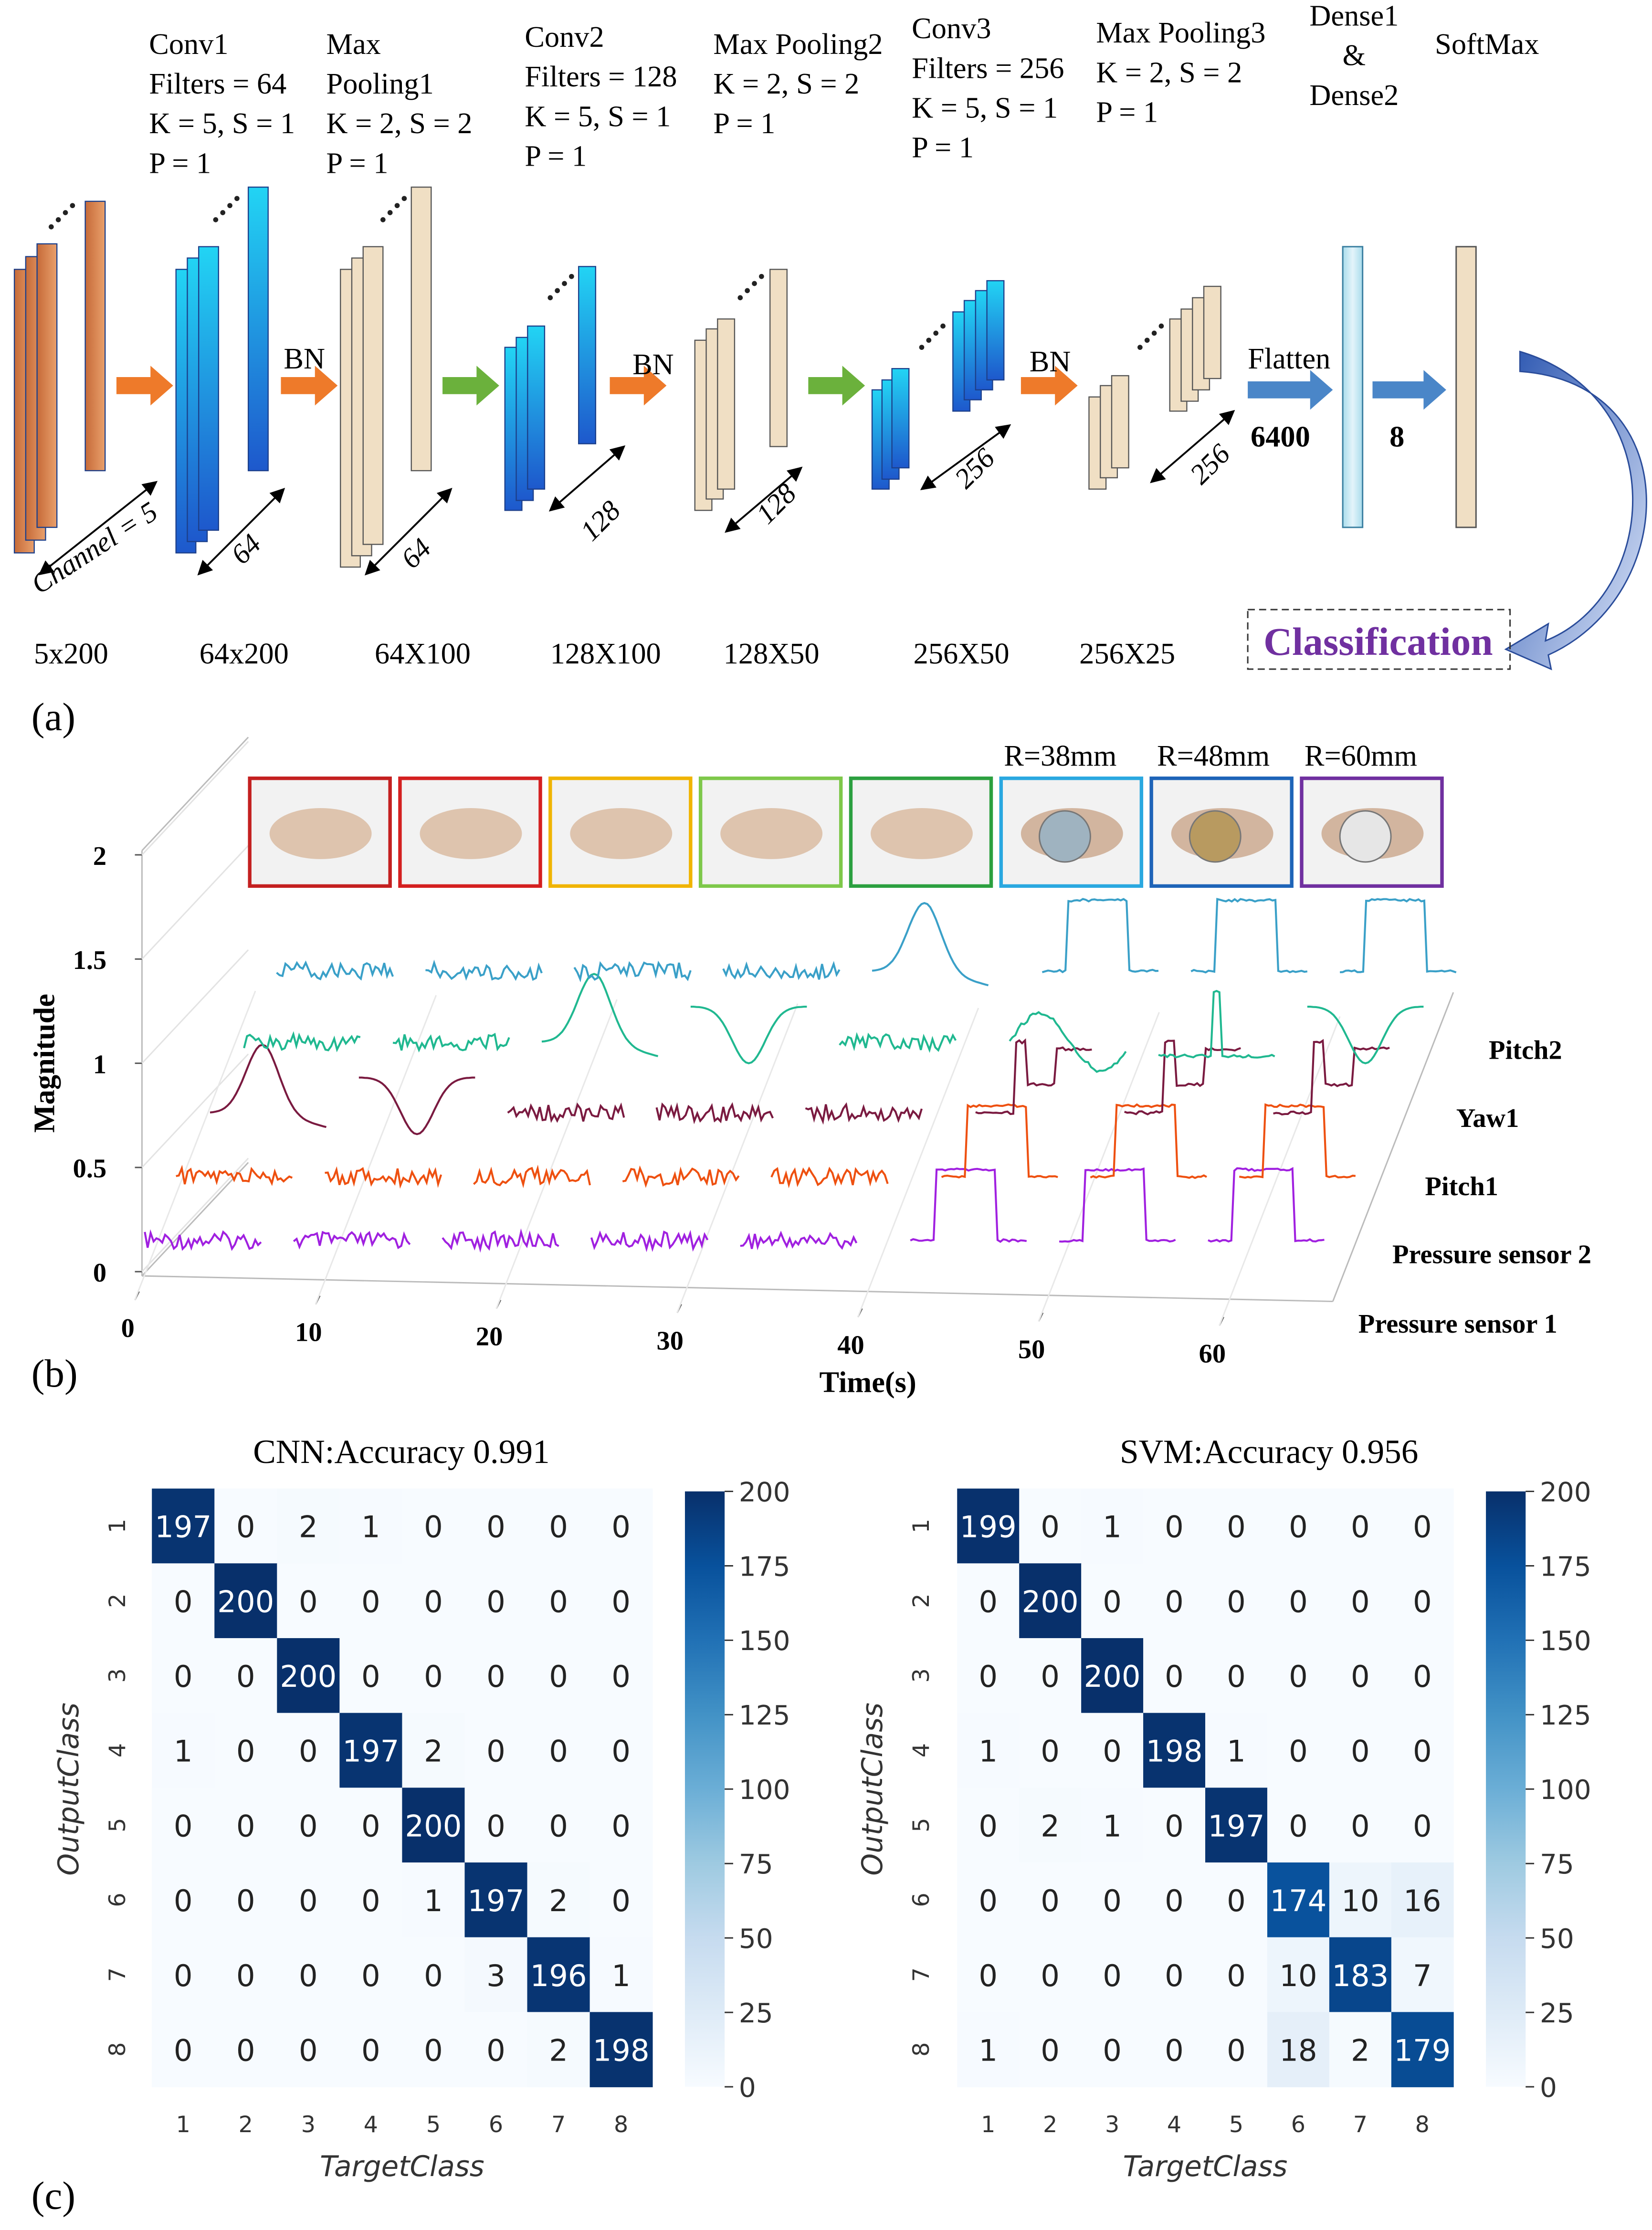 The image size is (1652, 2230). I want to click on depth-arrow, so click(241, 531).